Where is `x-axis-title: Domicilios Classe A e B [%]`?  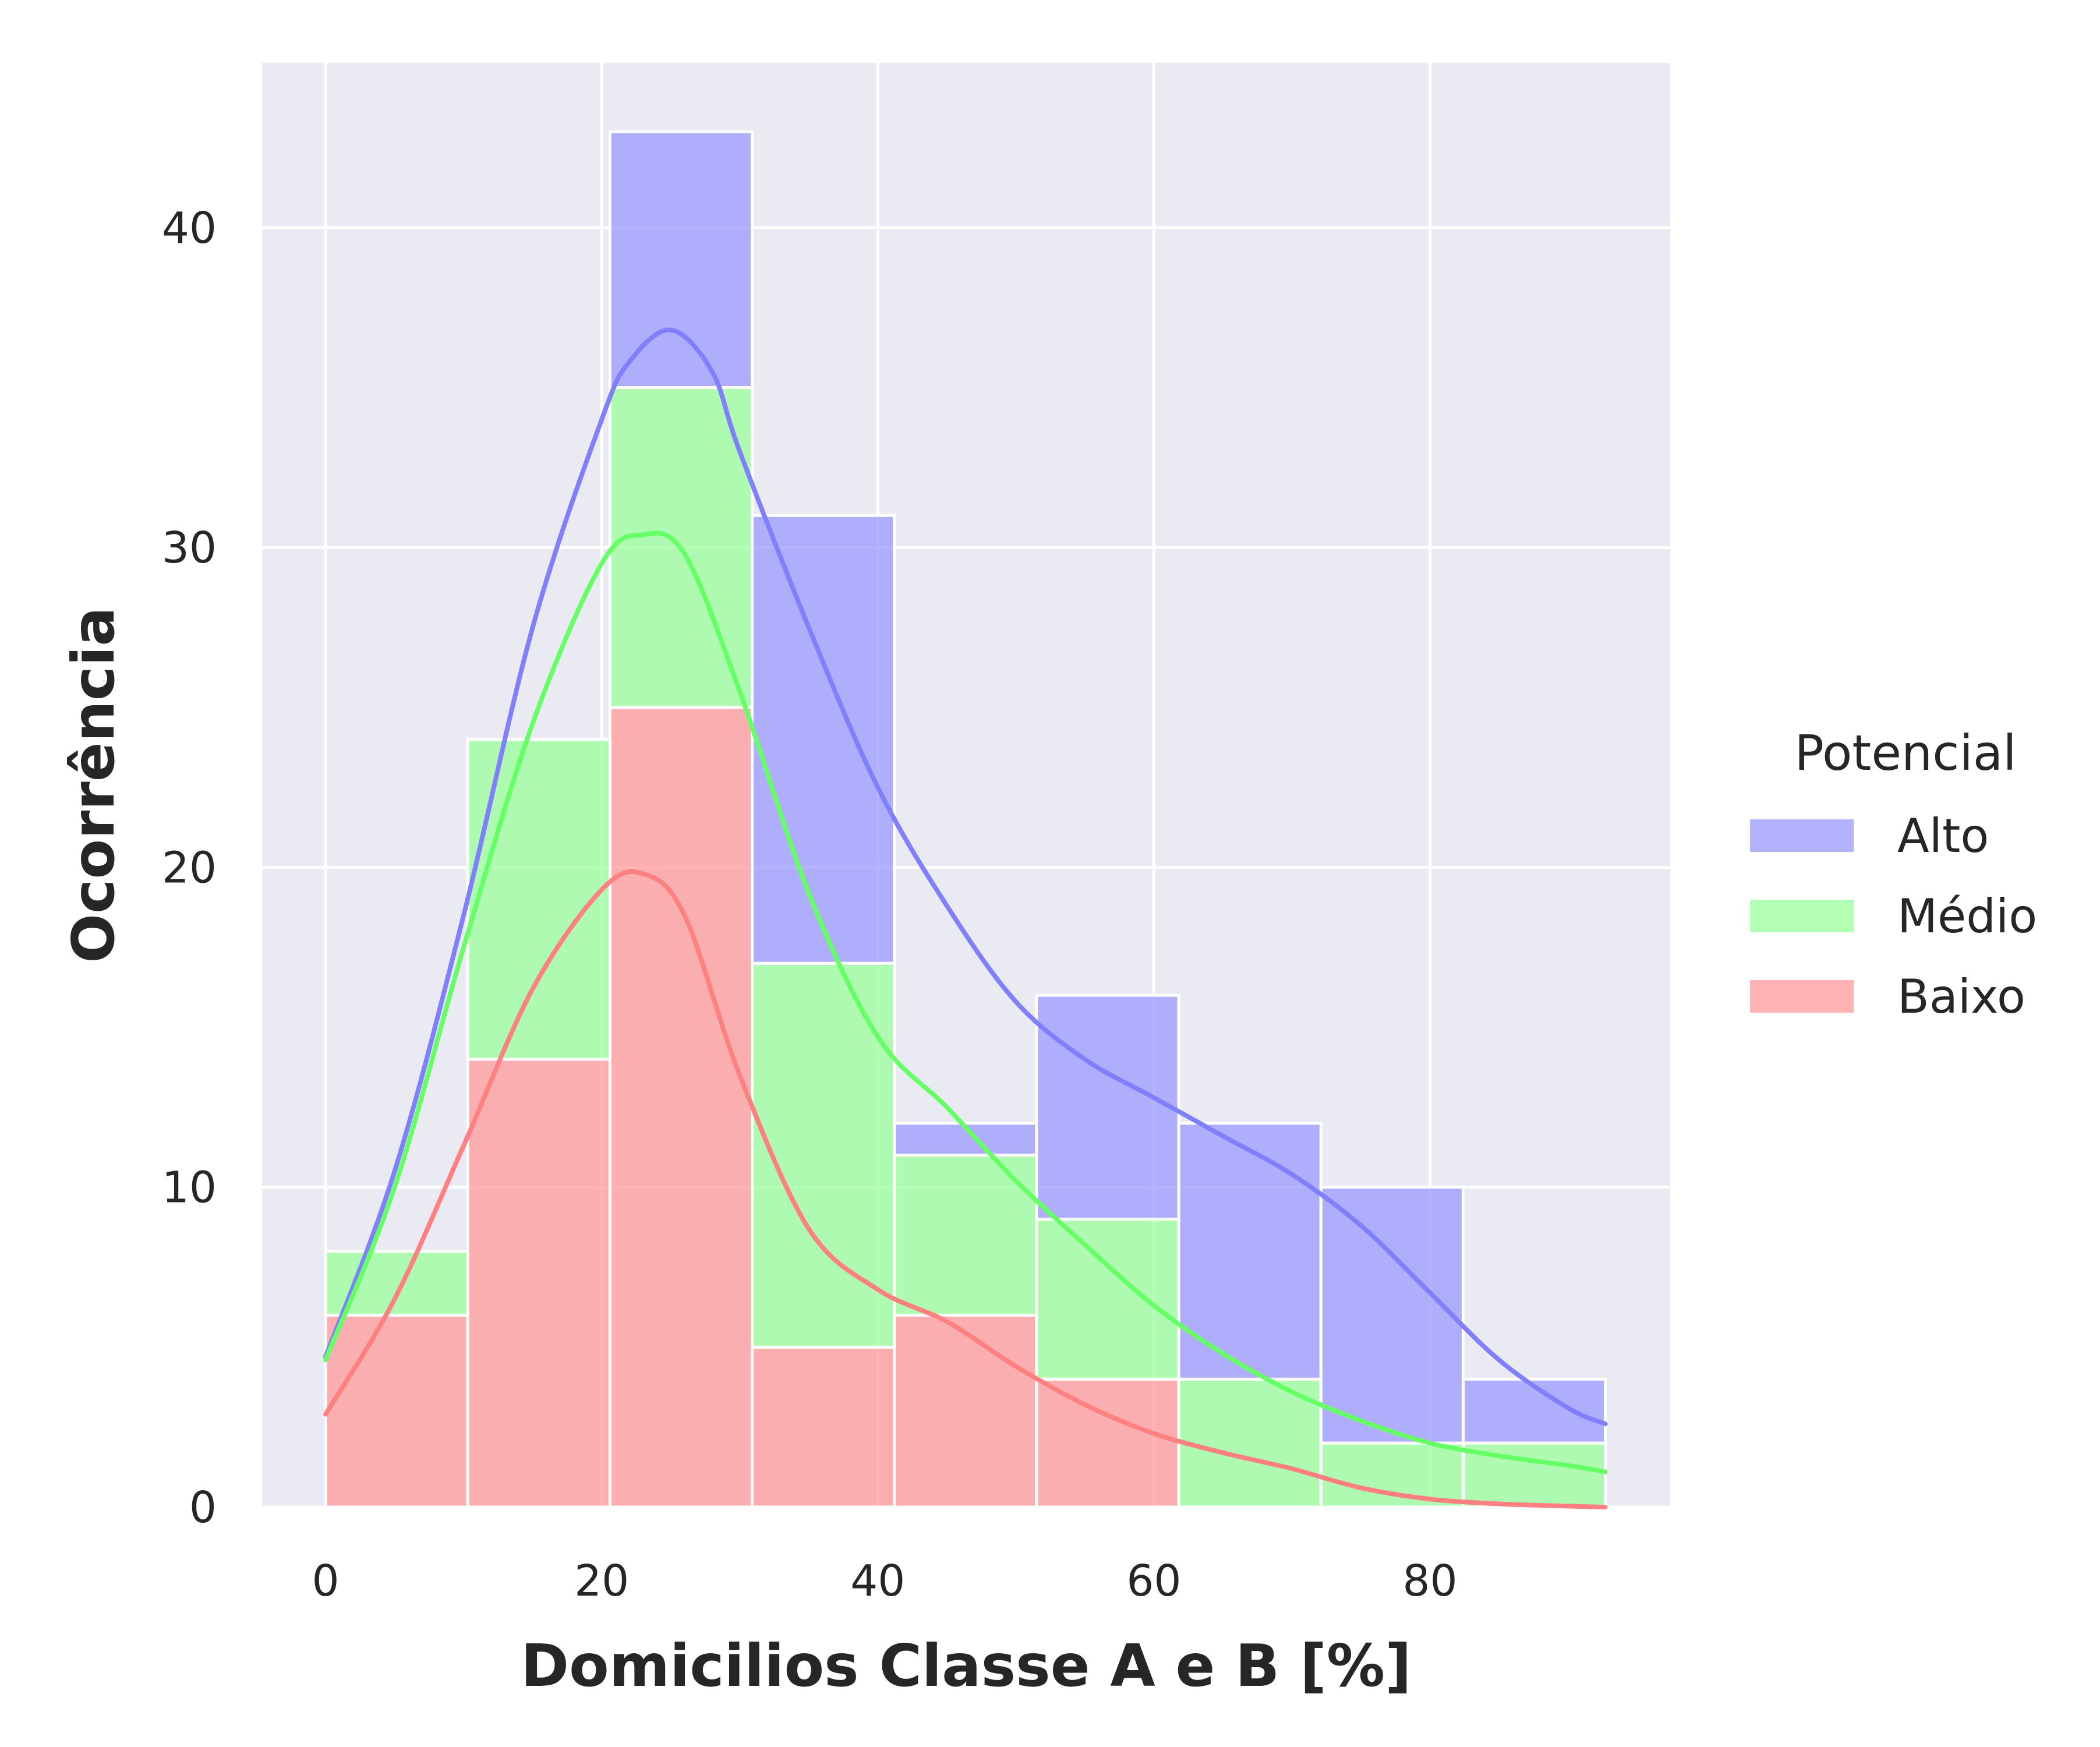
x-axis-title: Domicilios Classe A e B [%] is located at coordinates (966, 1666).